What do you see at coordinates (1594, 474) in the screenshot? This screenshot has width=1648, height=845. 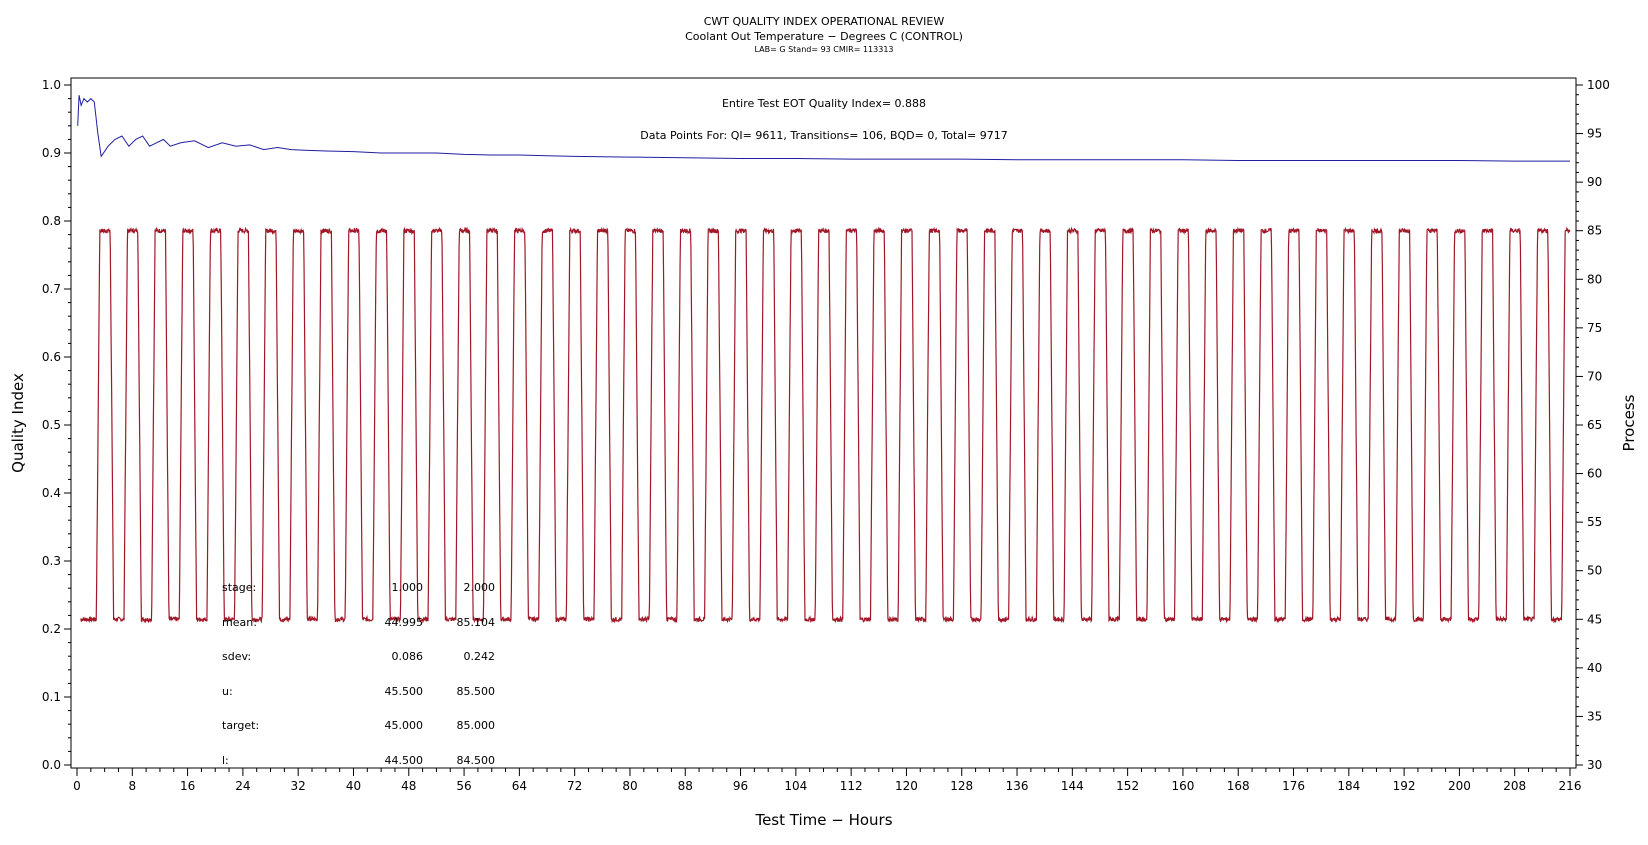 I see `y2-tick-label: 60` at bounding box center [1594, 474].